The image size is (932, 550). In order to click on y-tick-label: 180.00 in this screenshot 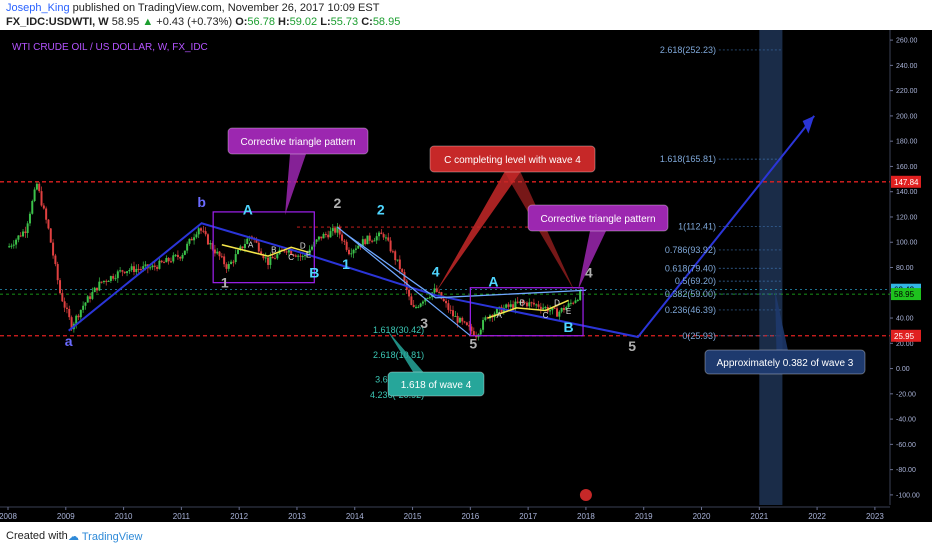, I will do `click(907, 142)`.